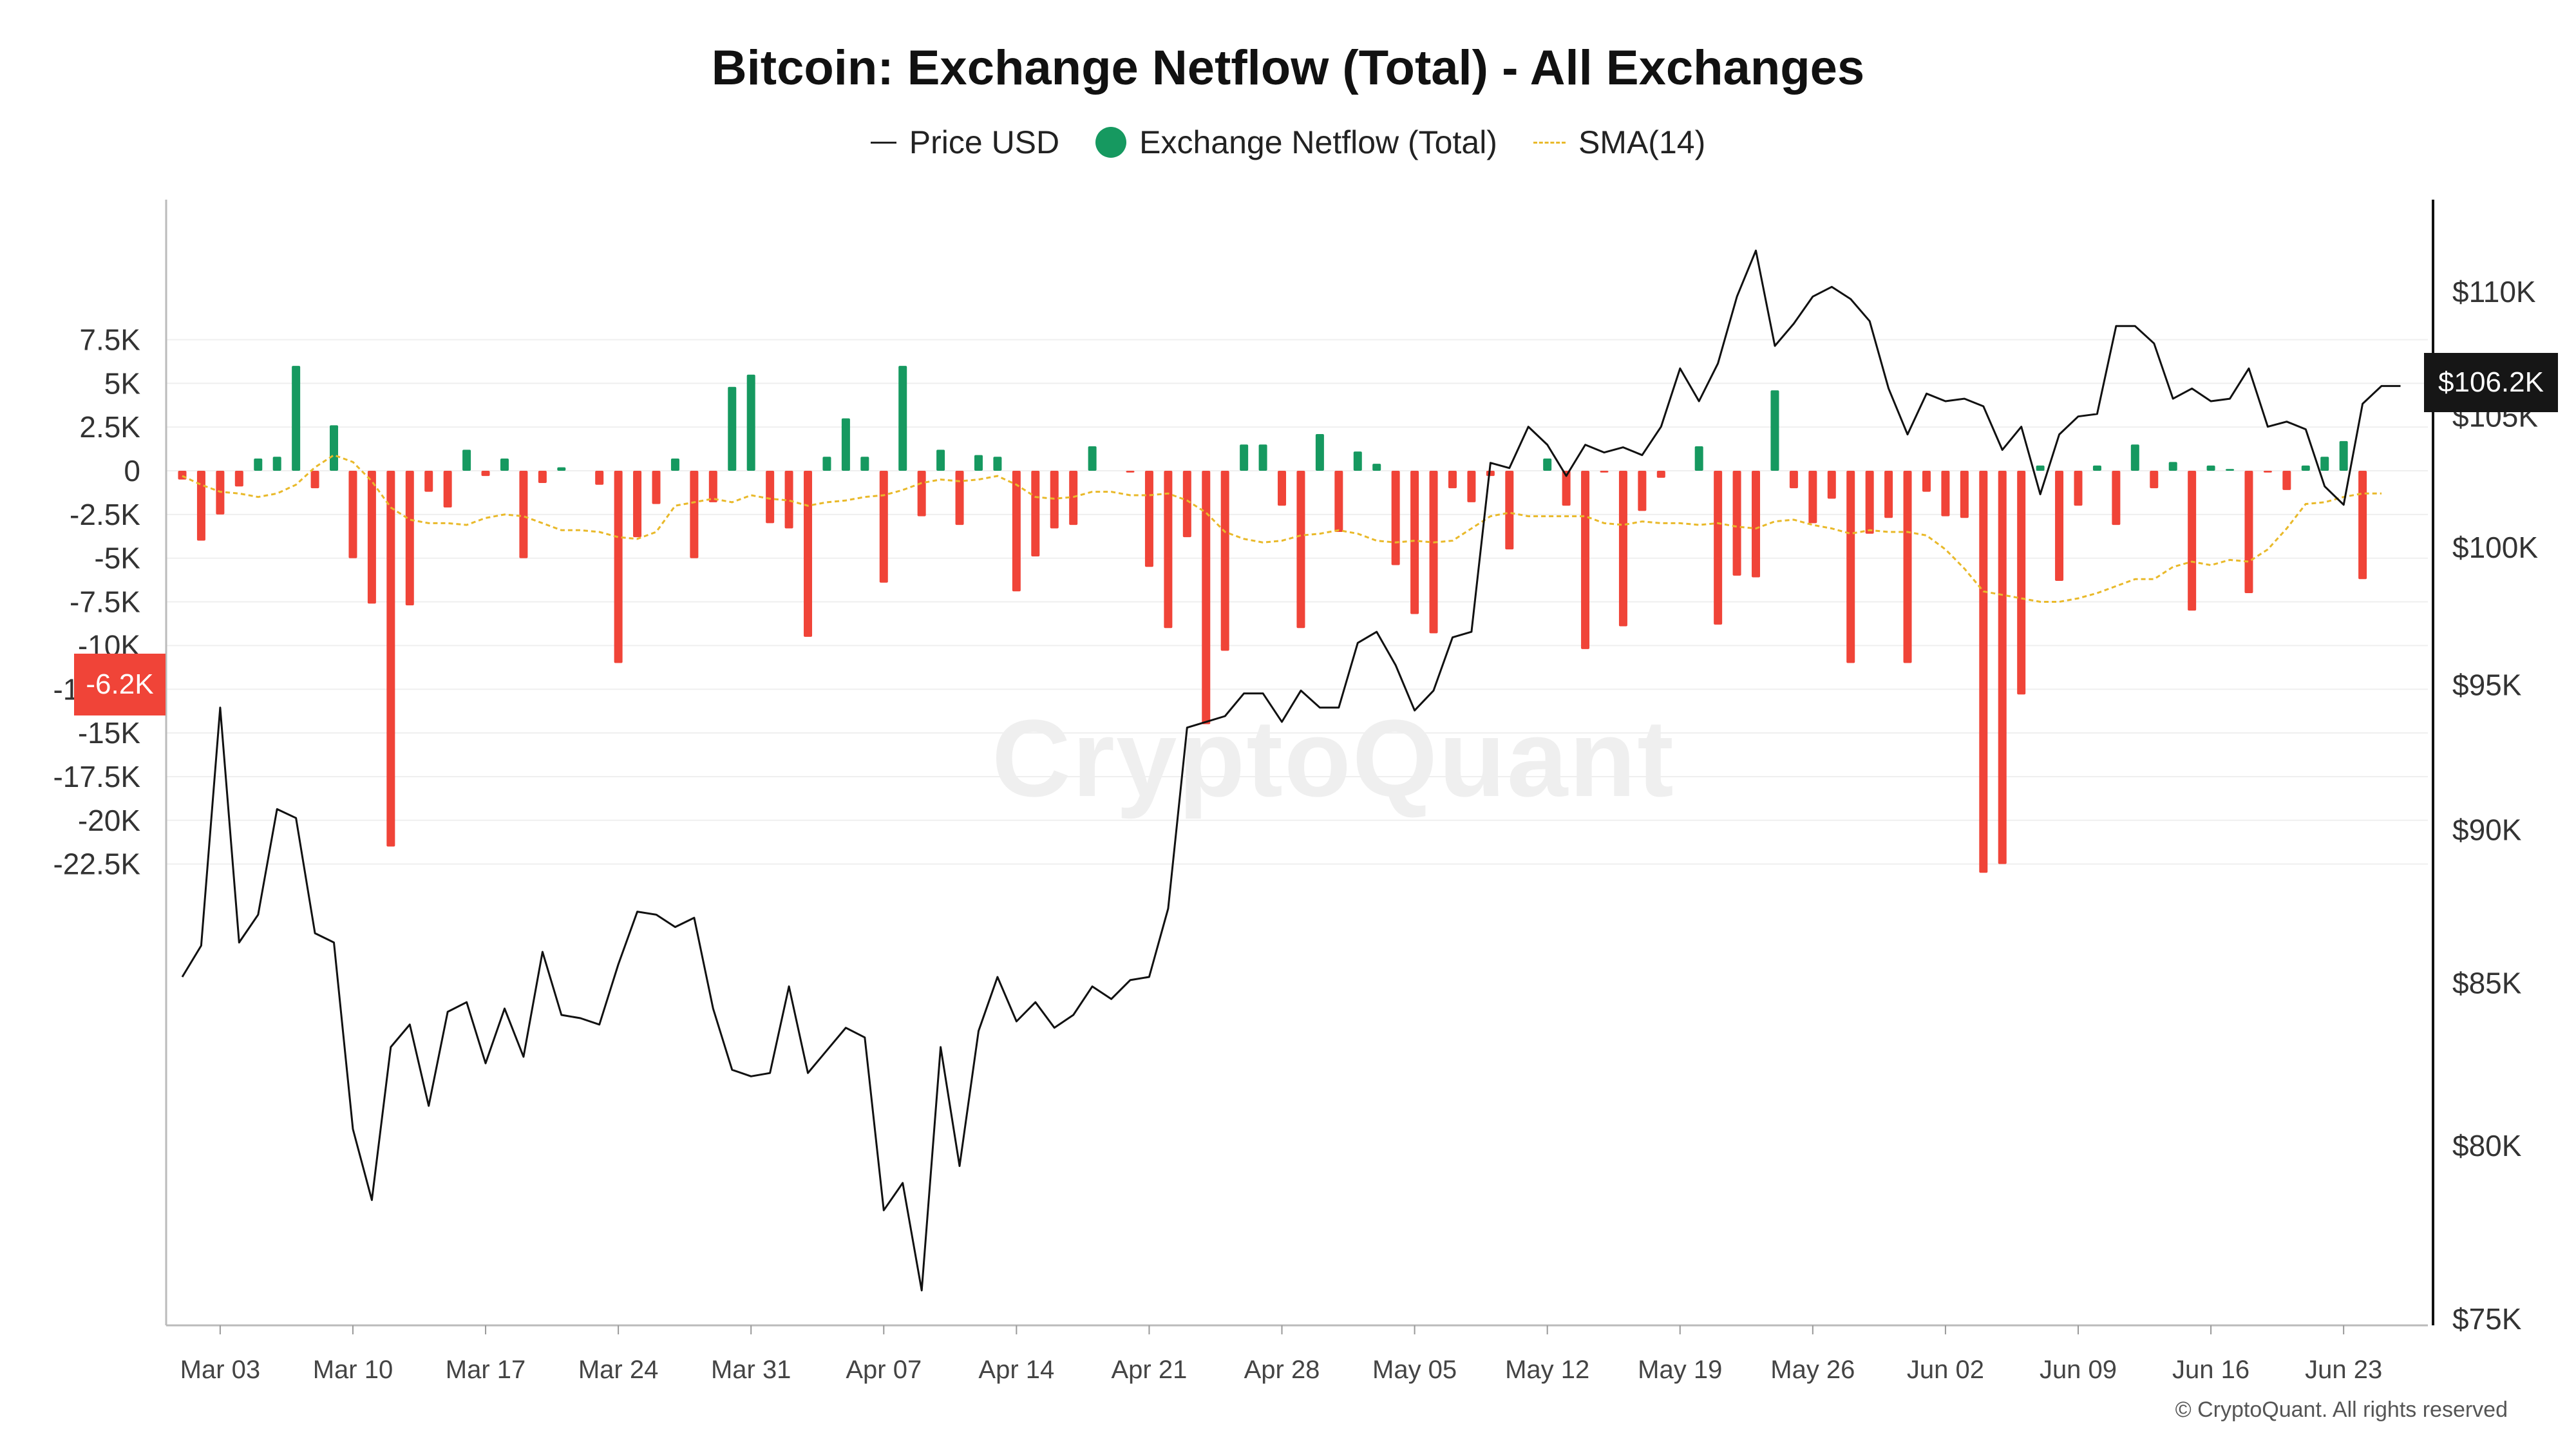 The height and width of the screenshot is (1449, 2576). What do you see at coordinates (883, 143) in the screenshot?
I see `price-line-swatch` at bounding box center [883, 143].